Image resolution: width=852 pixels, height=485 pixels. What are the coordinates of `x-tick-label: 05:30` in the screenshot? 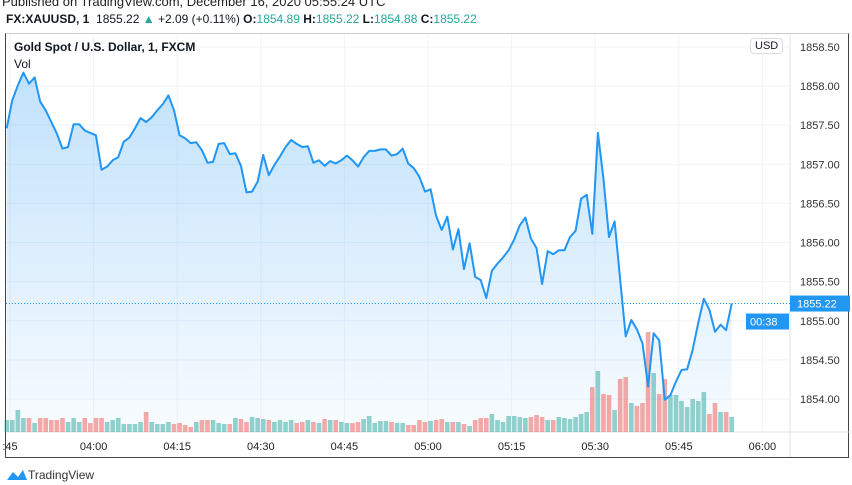 It's located at (595, 447).